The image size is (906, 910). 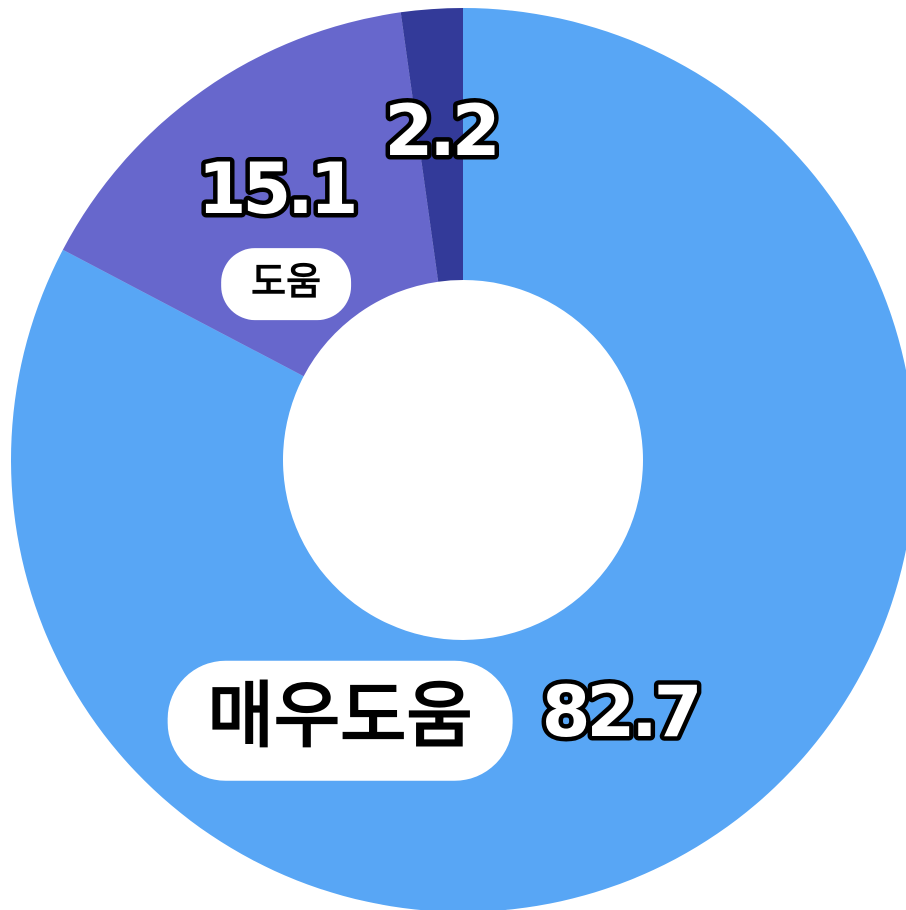 What do you see at coordinates (276, 189) in the screenshot?
I see `value-label: 15.1` at bounding box center [276, 189].